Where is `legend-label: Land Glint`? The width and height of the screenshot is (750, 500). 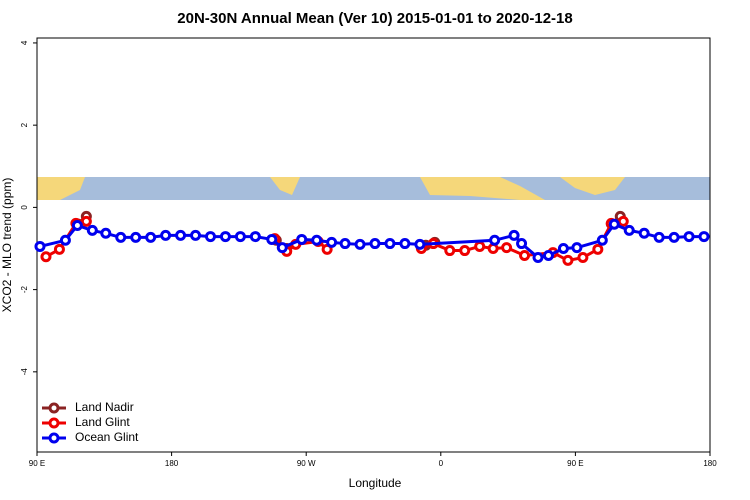
legend-label: Land Glint is located at coordinates (102, 422).